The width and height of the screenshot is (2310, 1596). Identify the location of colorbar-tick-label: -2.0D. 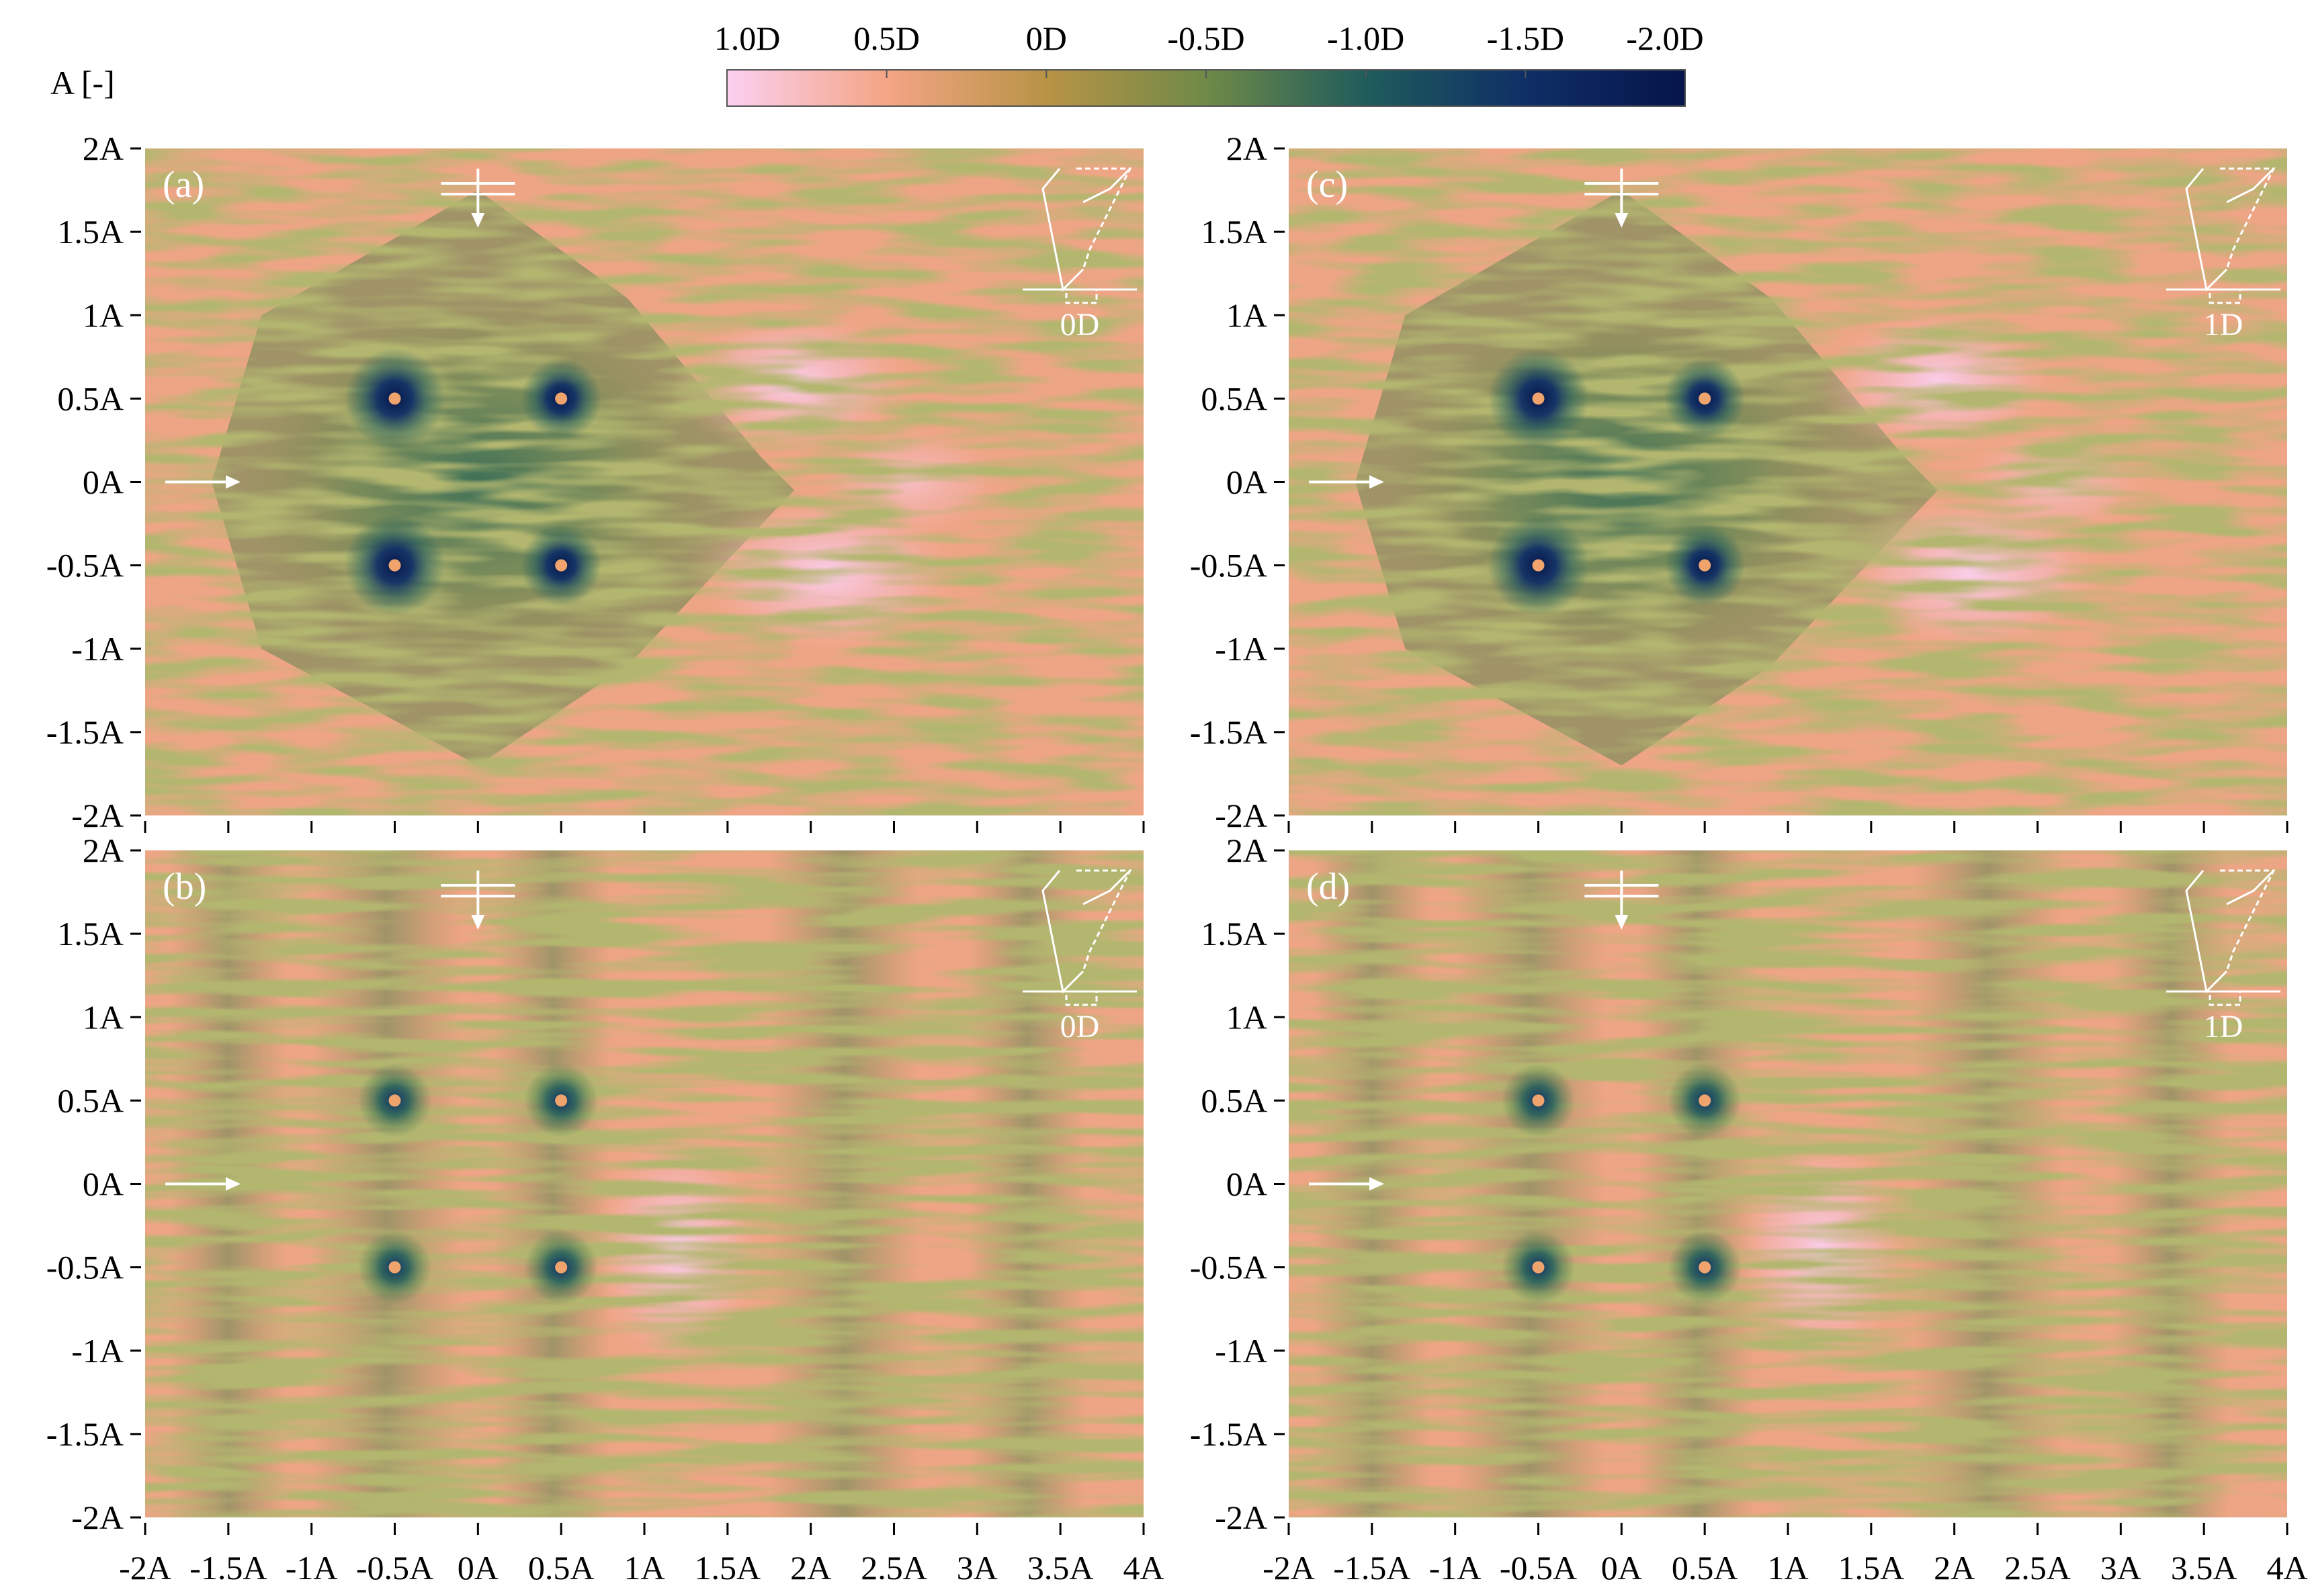
(1664, 38).